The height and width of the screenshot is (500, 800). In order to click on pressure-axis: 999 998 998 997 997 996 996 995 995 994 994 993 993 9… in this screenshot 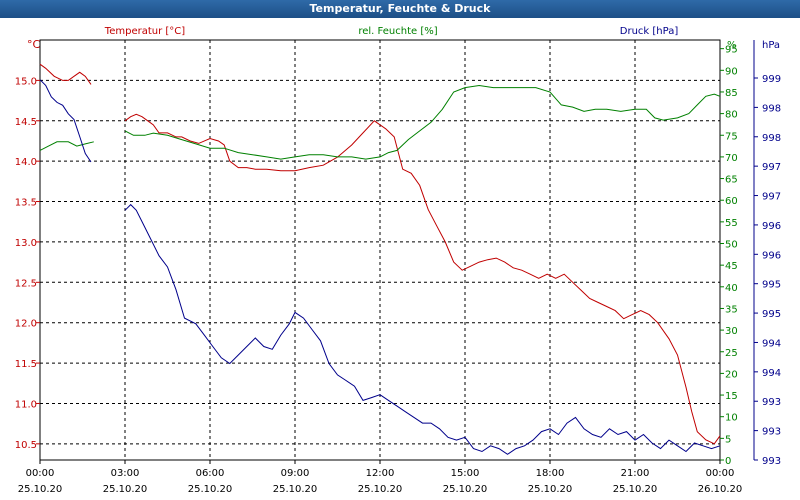, I will do `click(767, 253)`.